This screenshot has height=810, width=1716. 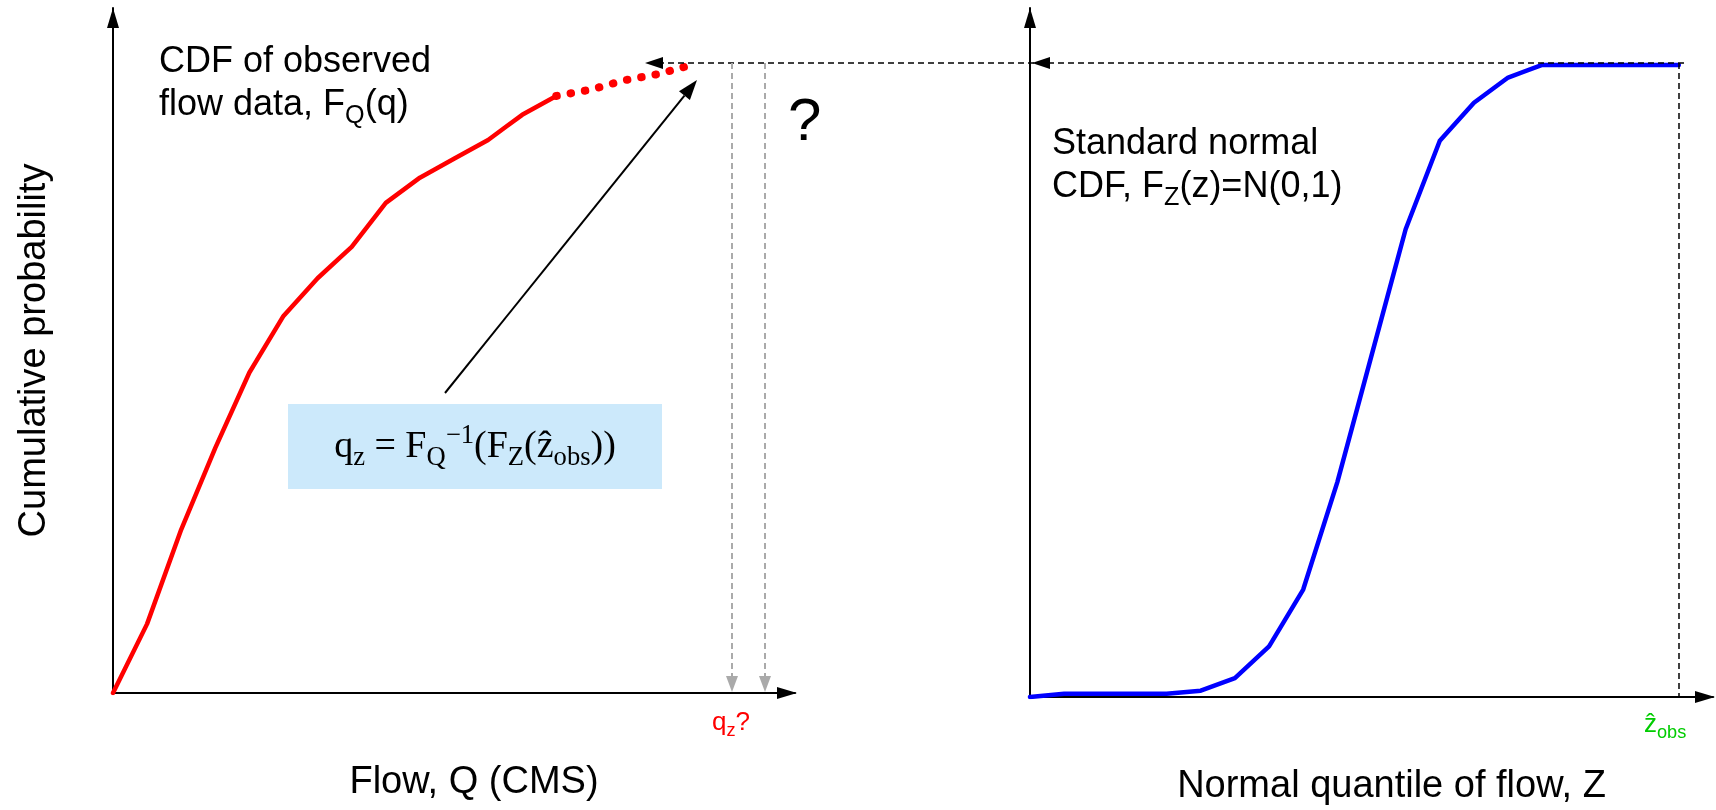 I want to click on annotation: Standard normal CDF, F$_{Z}$(z)=N(0,1), so click(x=1197, y=166).